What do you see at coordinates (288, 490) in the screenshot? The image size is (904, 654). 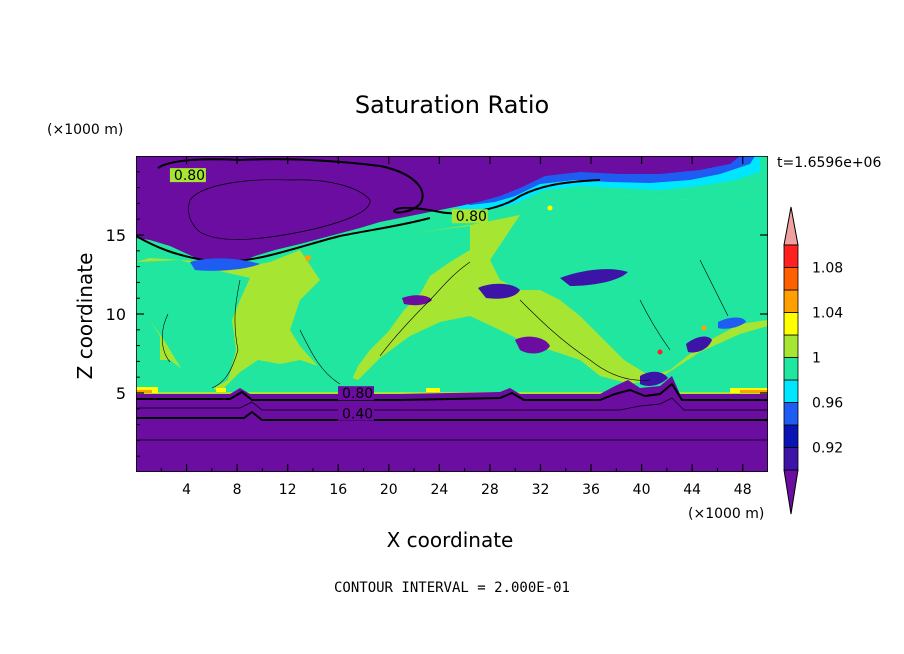 I see `x-tick-label: 12` at bounding box center [288, 490].